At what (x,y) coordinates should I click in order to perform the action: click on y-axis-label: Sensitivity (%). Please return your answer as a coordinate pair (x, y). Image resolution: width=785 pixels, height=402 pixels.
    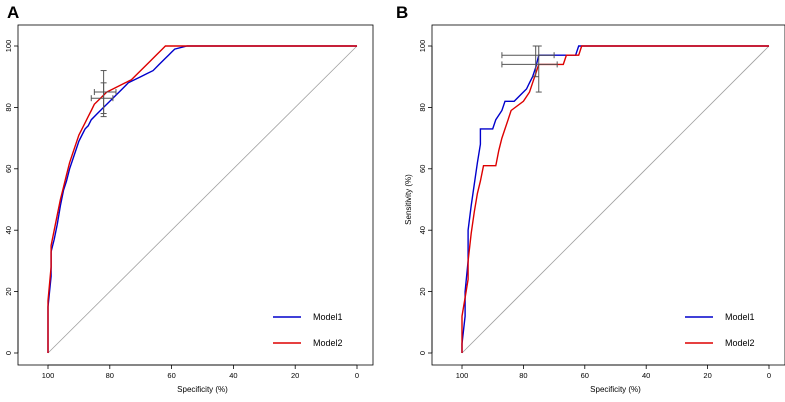
    Looking at the image, I should click on (408, 199).